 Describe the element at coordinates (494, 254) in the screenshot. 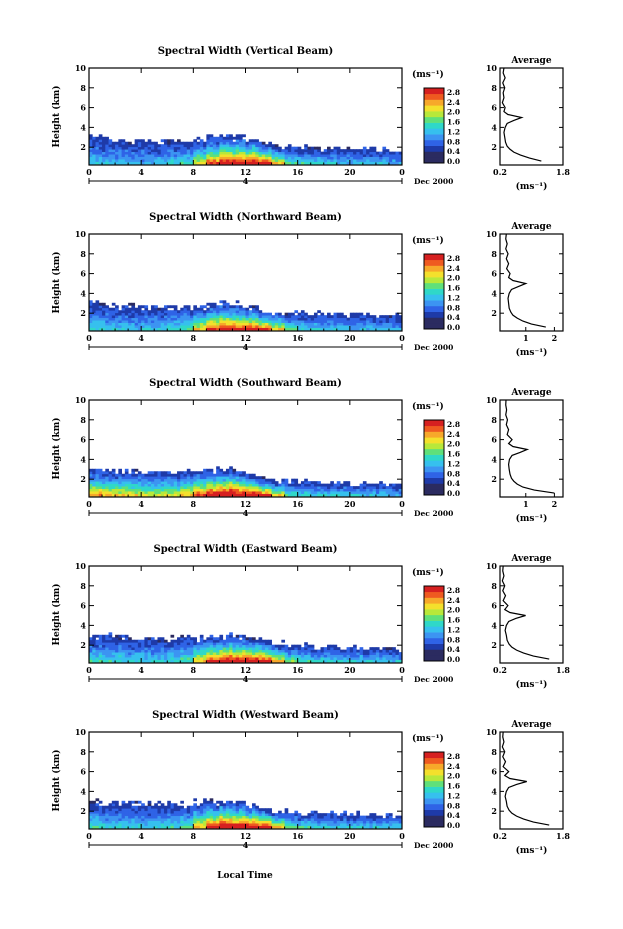

I see `avg-y-tick-label: 8` at that location.